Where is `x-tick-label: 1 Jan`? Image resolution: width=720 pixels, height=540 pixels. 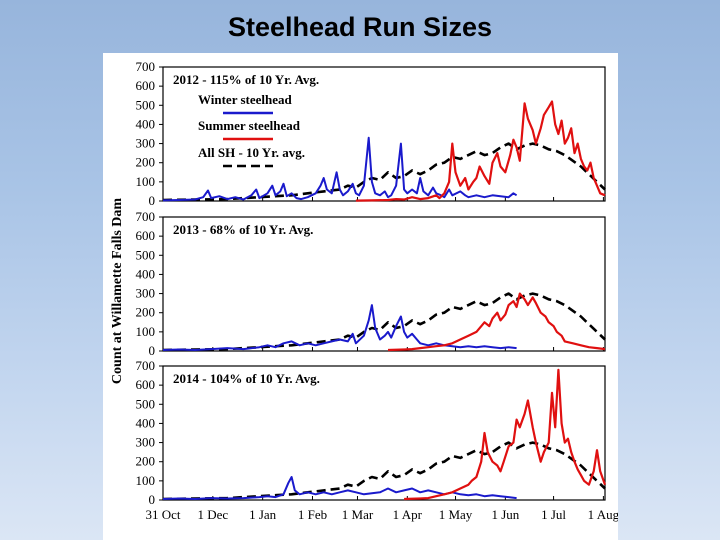
x-tick-label: 1 Jan is located at coordinates (263, 514).